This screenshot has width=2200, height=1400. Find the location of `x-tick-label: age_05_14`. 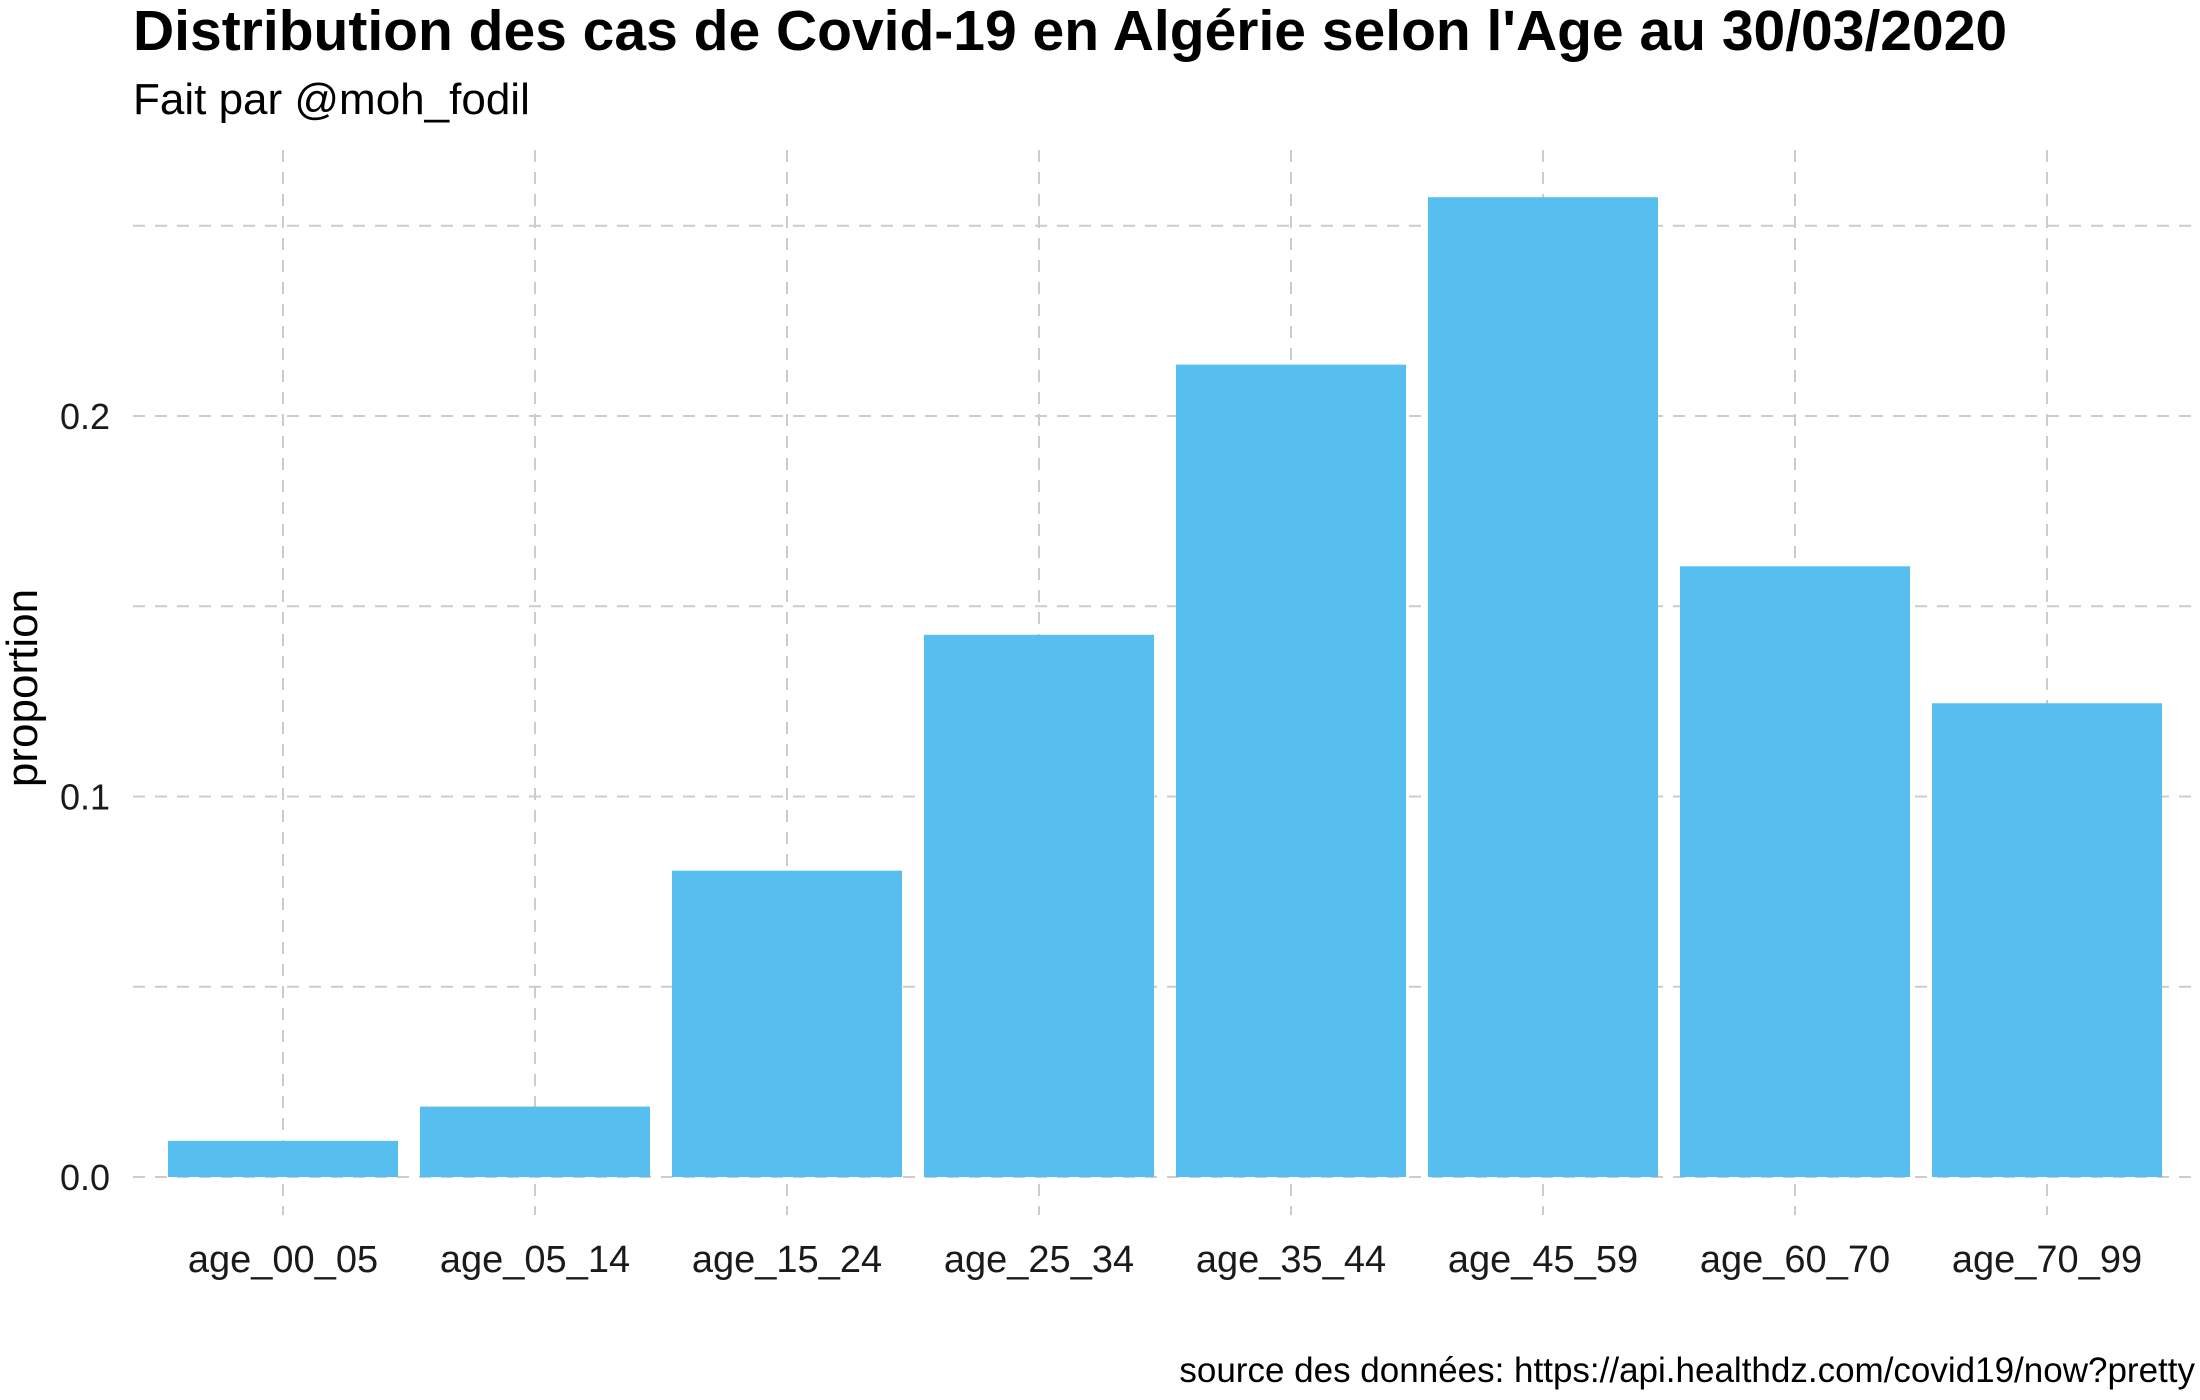

x-tick-label: age_05_14 is located at coordinates (535, 1260).